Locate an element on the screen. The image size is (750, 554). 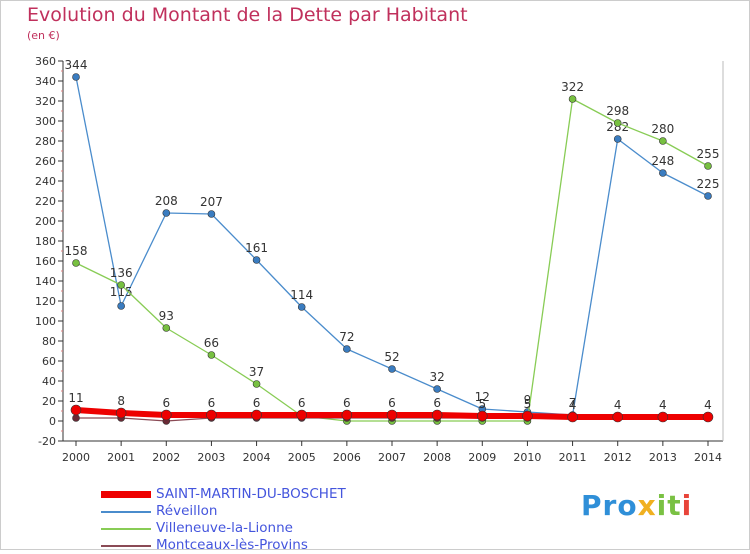
legend-item: SAINT-MARTIN-DU-BOSCHET is located at coordinates (251, 494).